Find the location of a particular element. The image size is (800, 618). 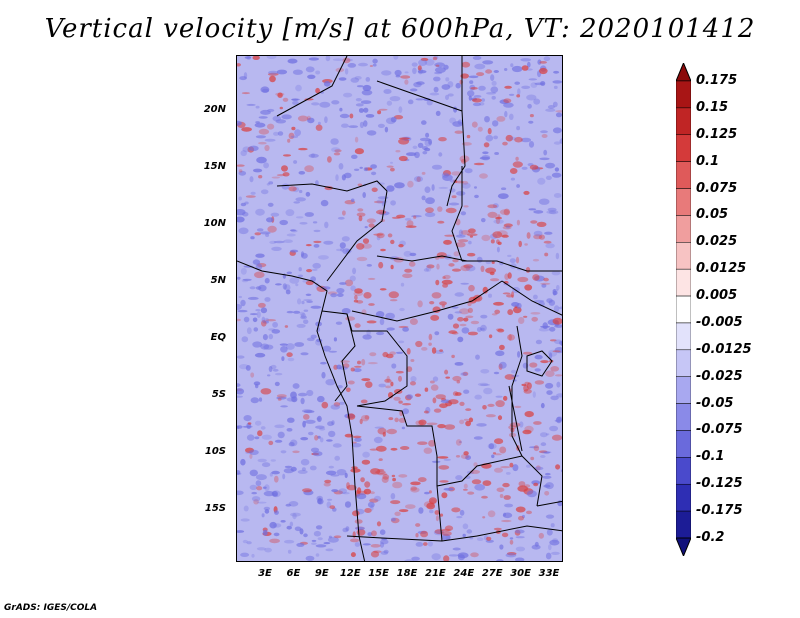

colorbar-label: 0.125 is located at coordinates (717, 134).